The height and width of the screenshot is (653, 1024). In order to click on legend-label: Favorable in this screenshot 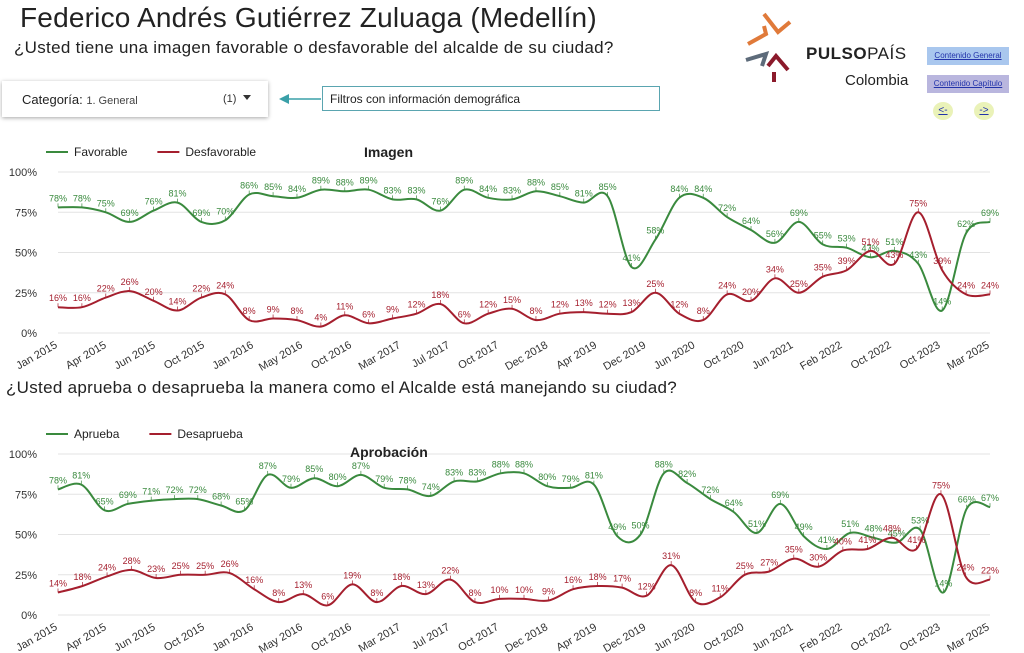, I will do `click(101, 152)`.